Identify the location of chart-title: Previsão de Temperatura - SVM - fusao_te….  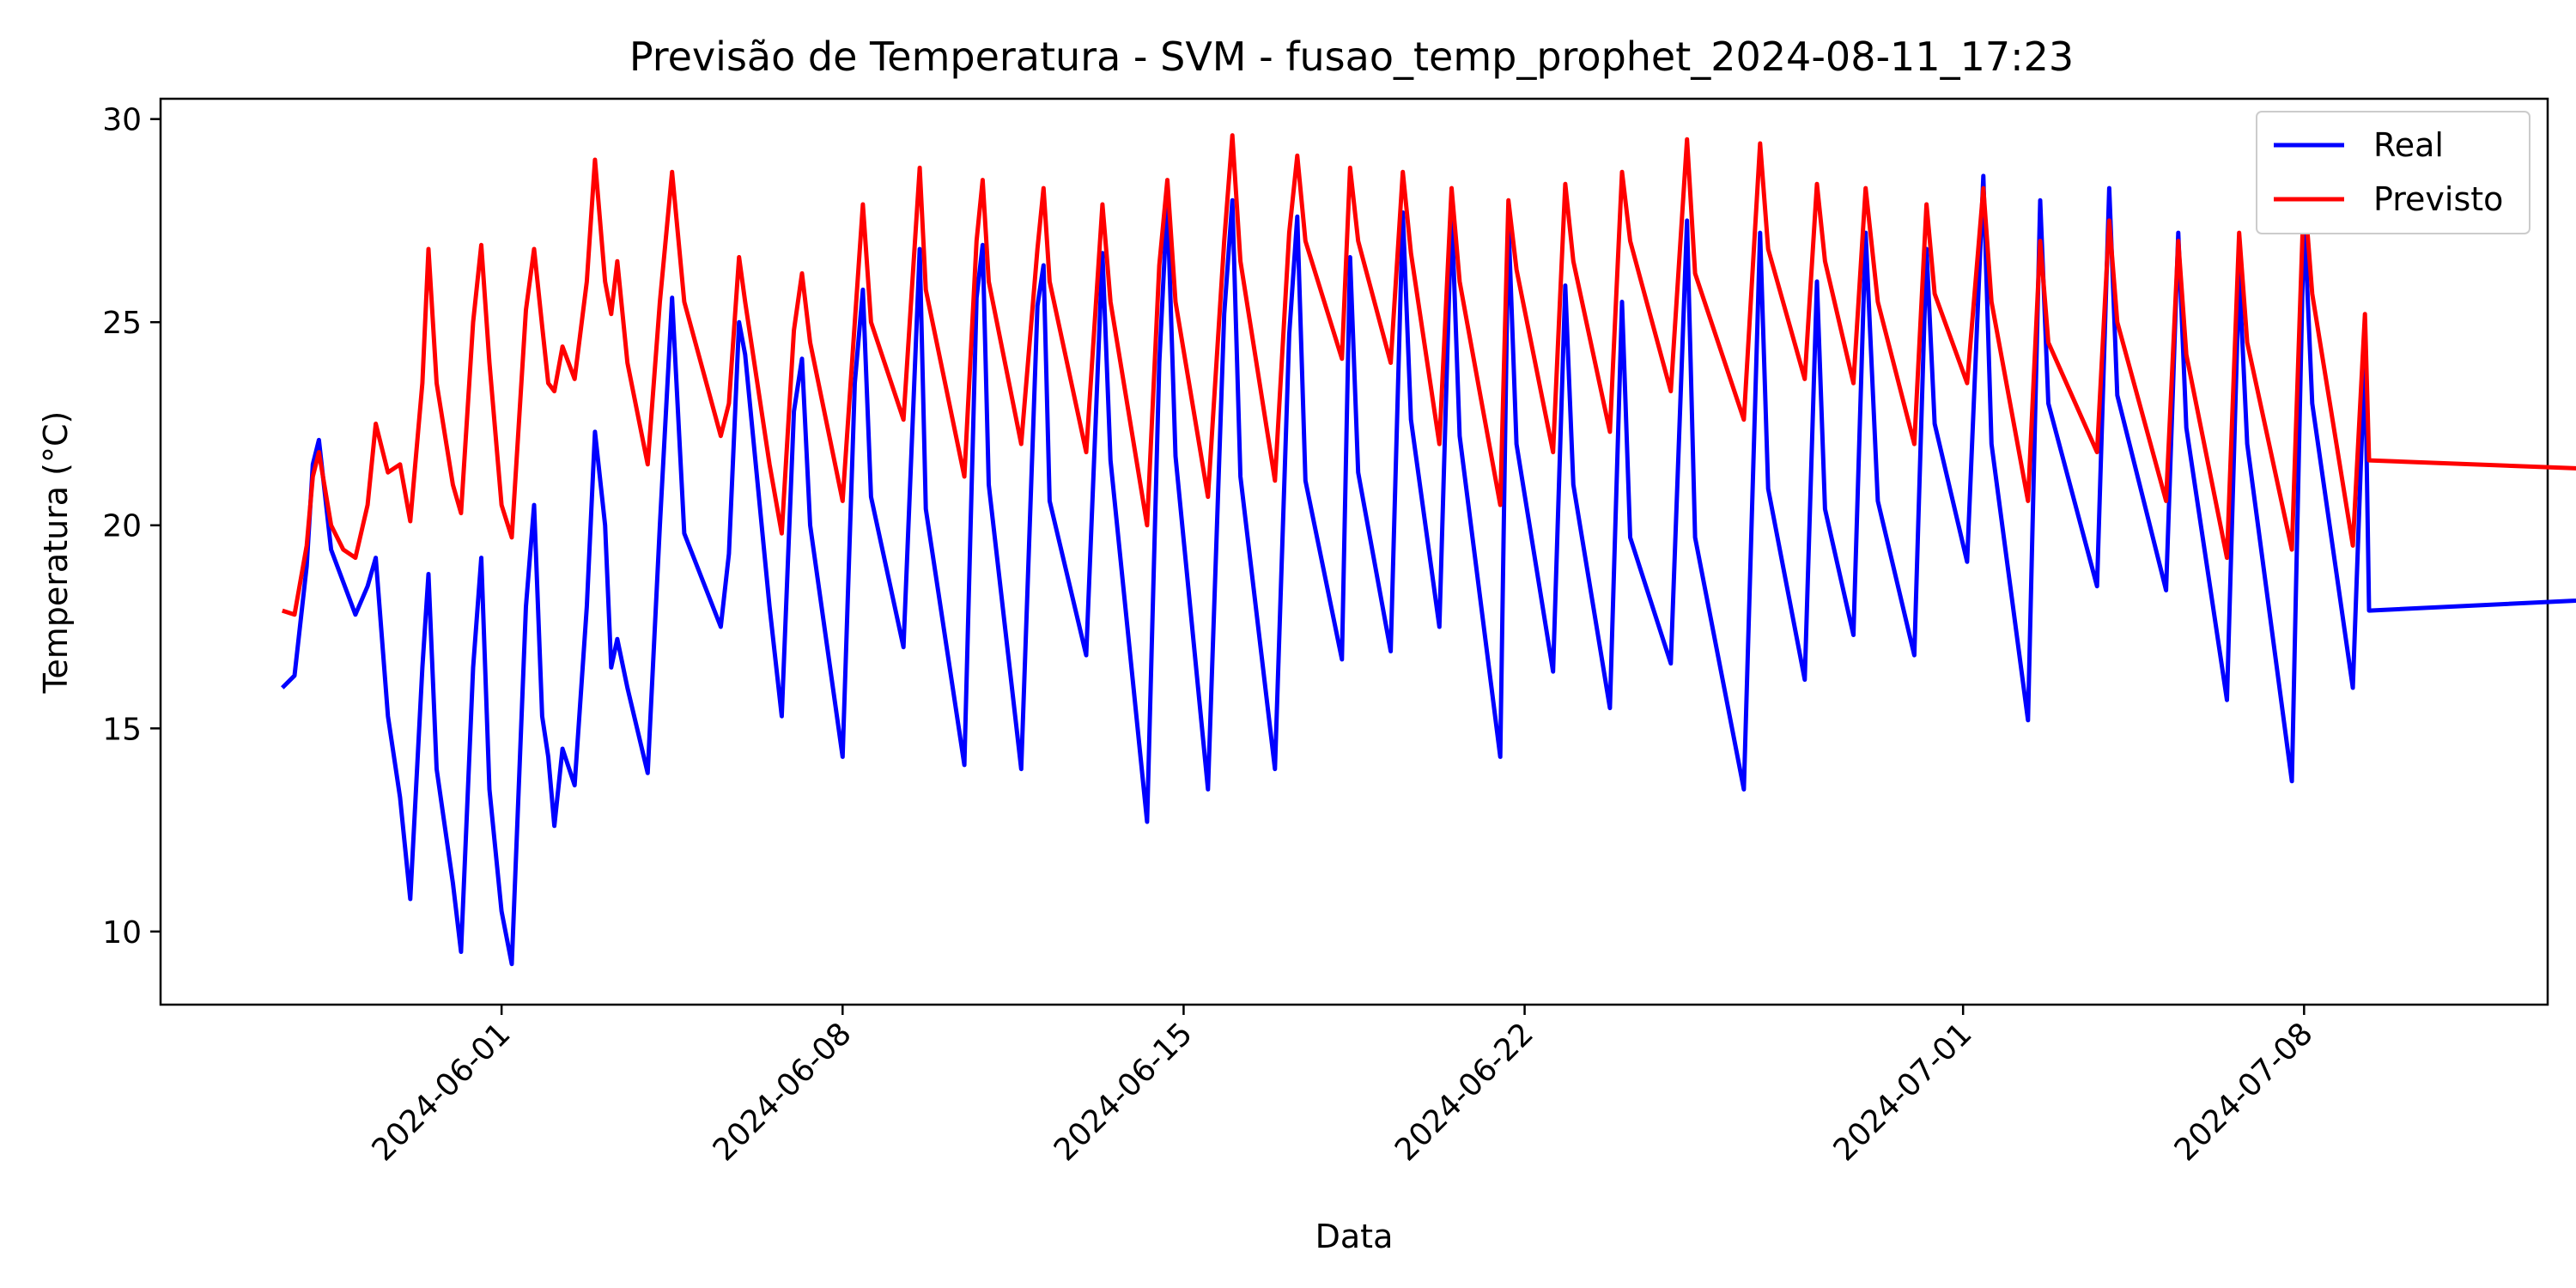
(1352, 56).